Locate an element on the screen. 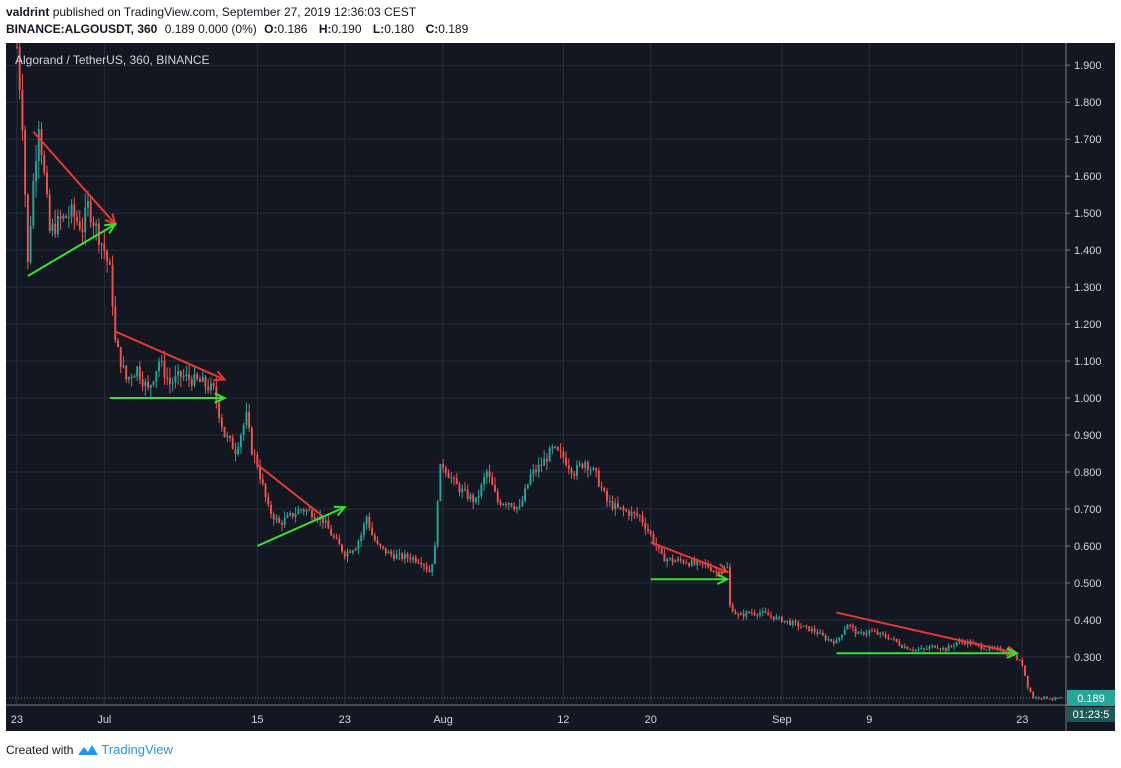 This screenshot has height=768, width=1121. y-tick-label: 1.300 is located at coordinates (1088, 288).